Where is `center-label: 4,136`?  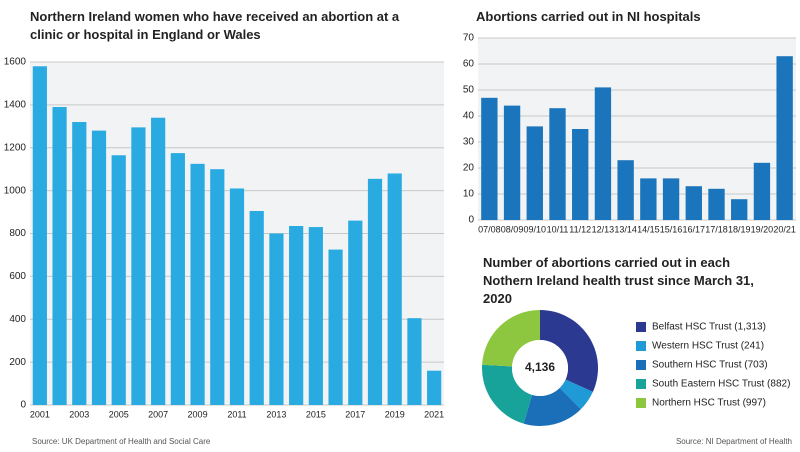
center-label: 4,136 is located at coordinates (540, 367).